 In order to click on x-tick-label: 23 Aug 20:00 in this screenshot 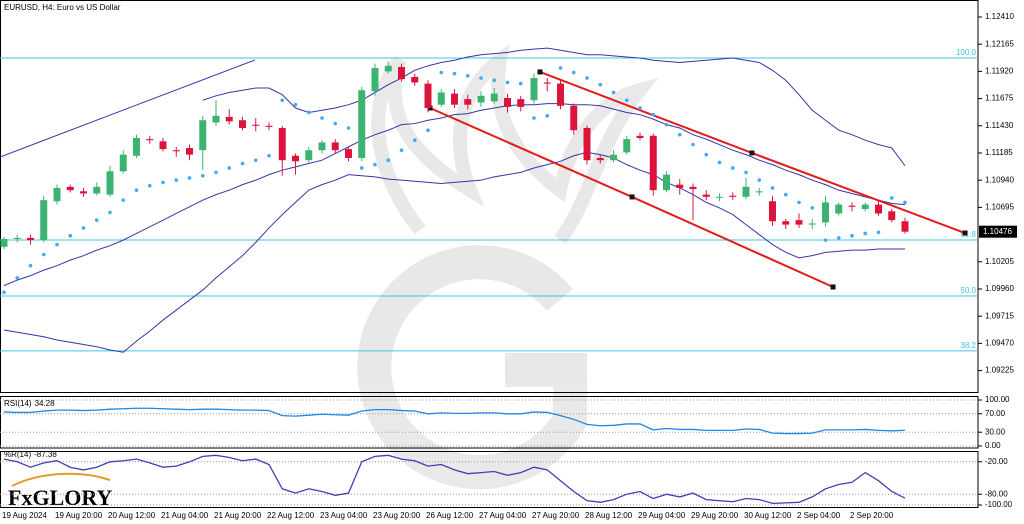, I will do `click(397, 515)`.